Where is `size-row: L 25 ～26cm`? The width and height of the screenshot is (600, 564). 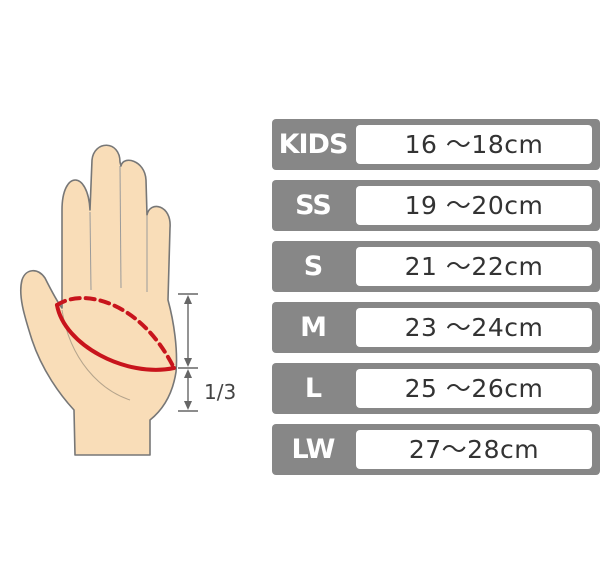 size-row: L 25 ～26cm is located at coordinates (436, 388).